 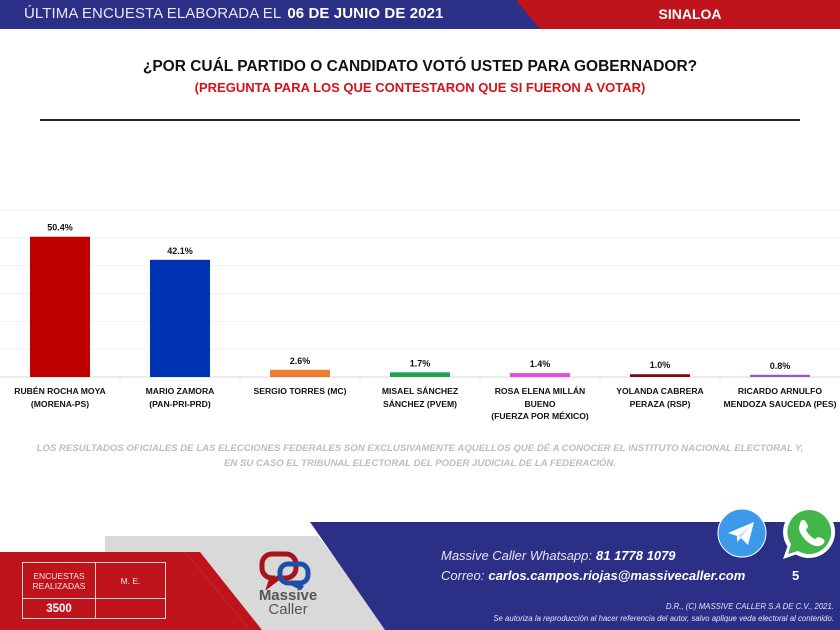 What do you see at coordinates (617, 575) in the screenshot?
I see `email-address: carlos.campos.riojas@massivecaller.com` at bounding box center [617, 575].